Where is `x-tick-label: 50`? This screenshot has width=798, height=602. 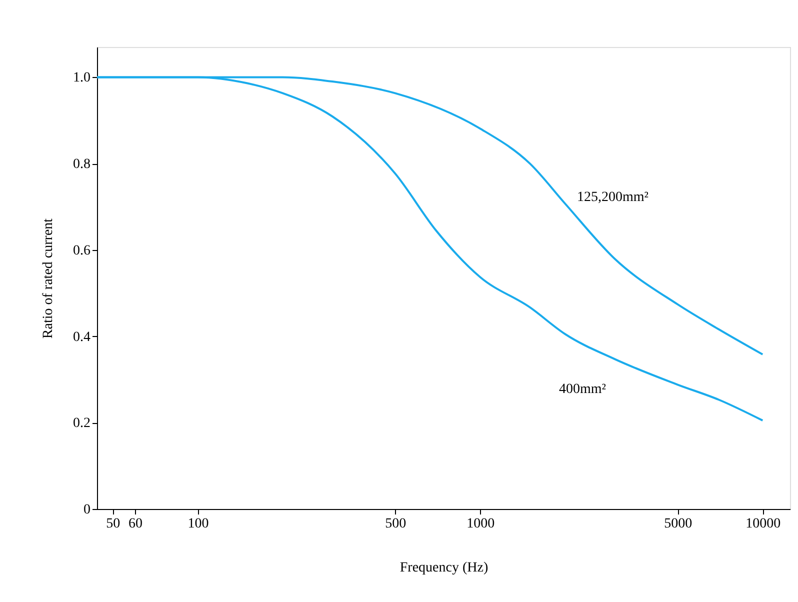
x-tick-label: 50 is located at coordinates (113, 524).